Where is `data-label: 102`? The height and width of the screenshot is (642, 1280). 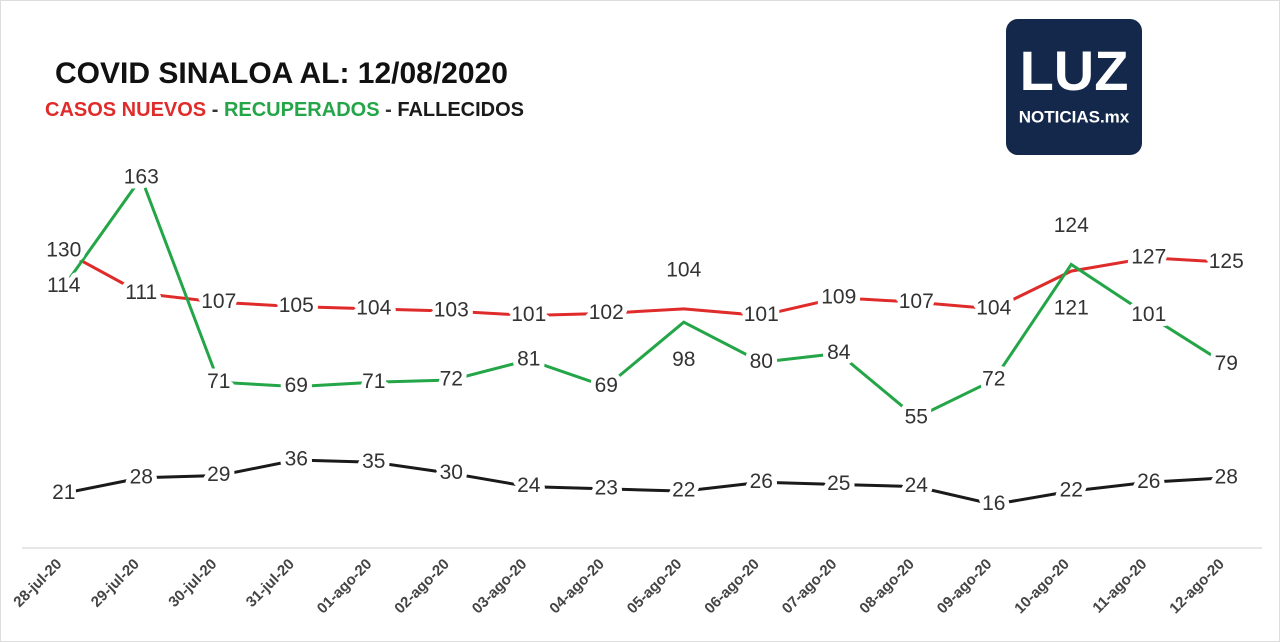 data-label: 102 is located at coordinates (606, 312).